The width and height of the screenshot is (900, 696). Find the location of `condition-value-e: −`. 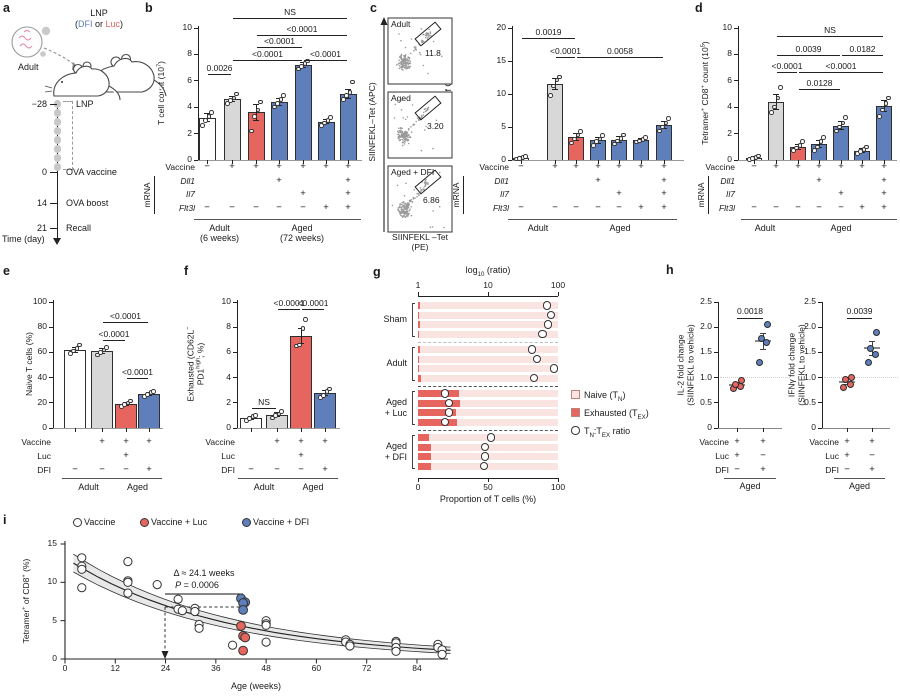

condition-value-e: − is located at coordinates (102, 469).